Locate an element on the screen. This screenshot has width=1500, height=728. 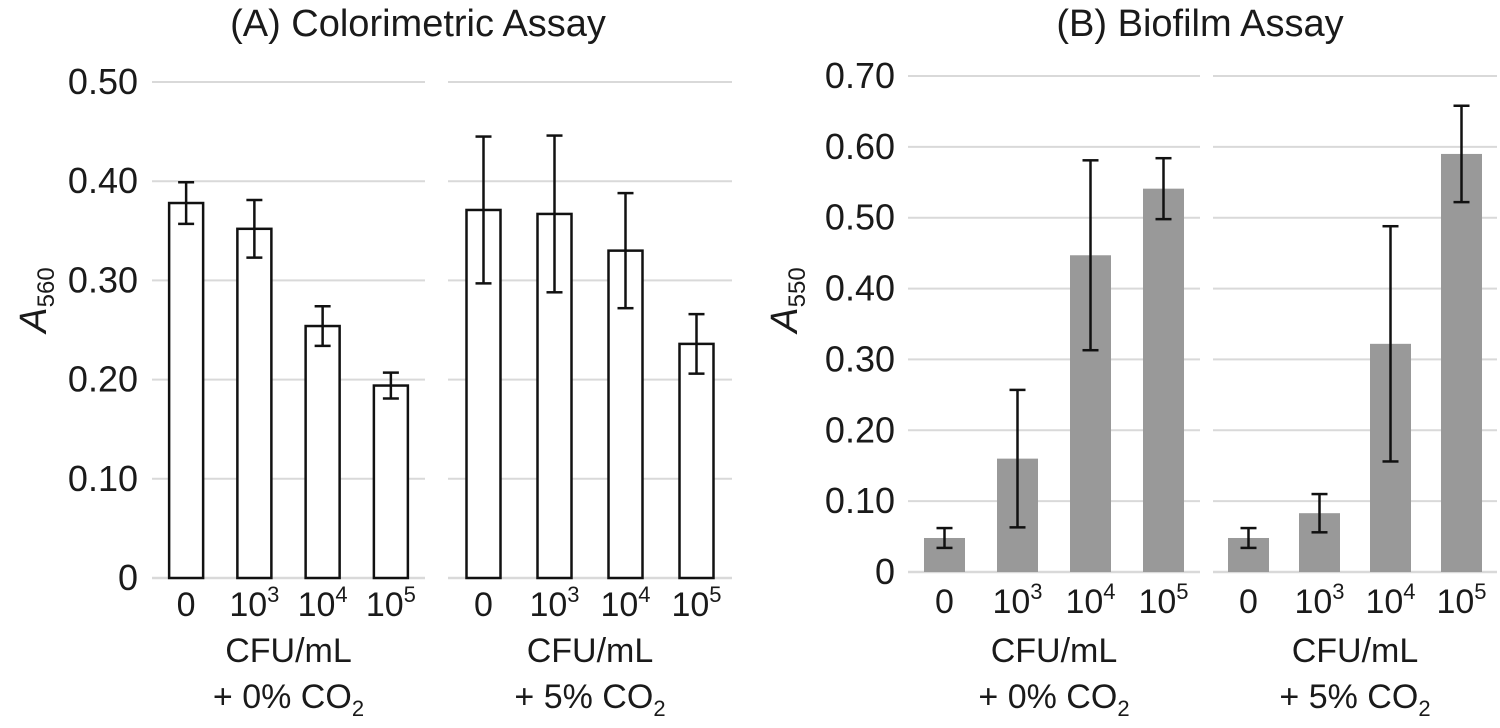
panel-a-y-axis-label: A560 is located at coordinates (36, 300).